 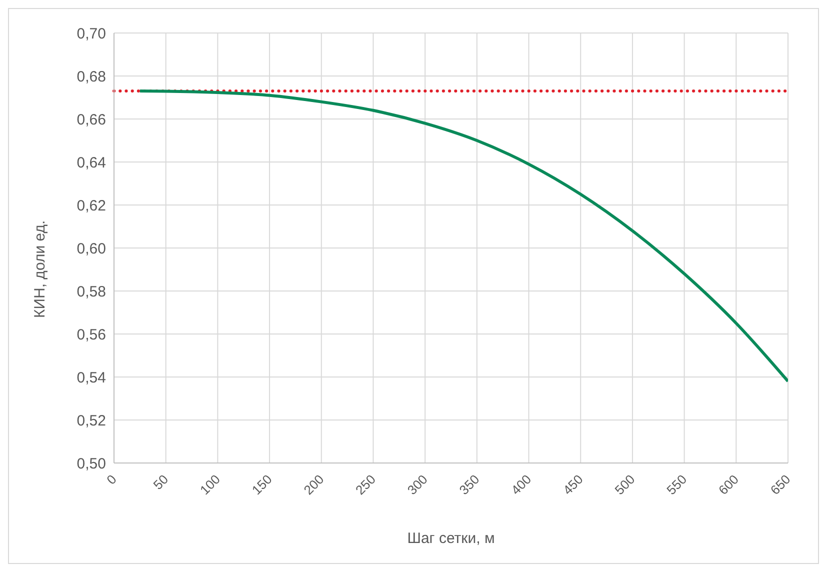 I want to click on y-tick-label: 0,68, so click(x=91, y=77).